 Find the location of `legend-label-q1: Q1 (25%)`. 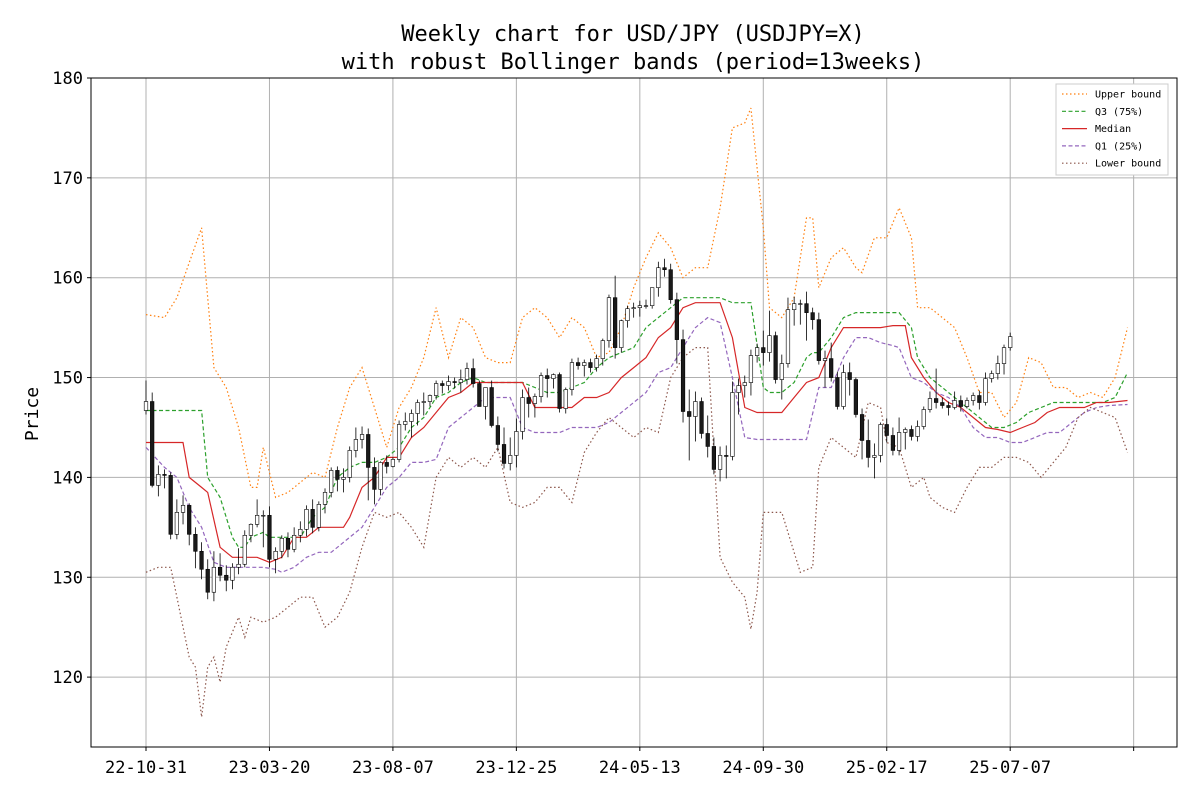

legend-label-q1: Q1 (25%) is located at coordinates (1119, 146).